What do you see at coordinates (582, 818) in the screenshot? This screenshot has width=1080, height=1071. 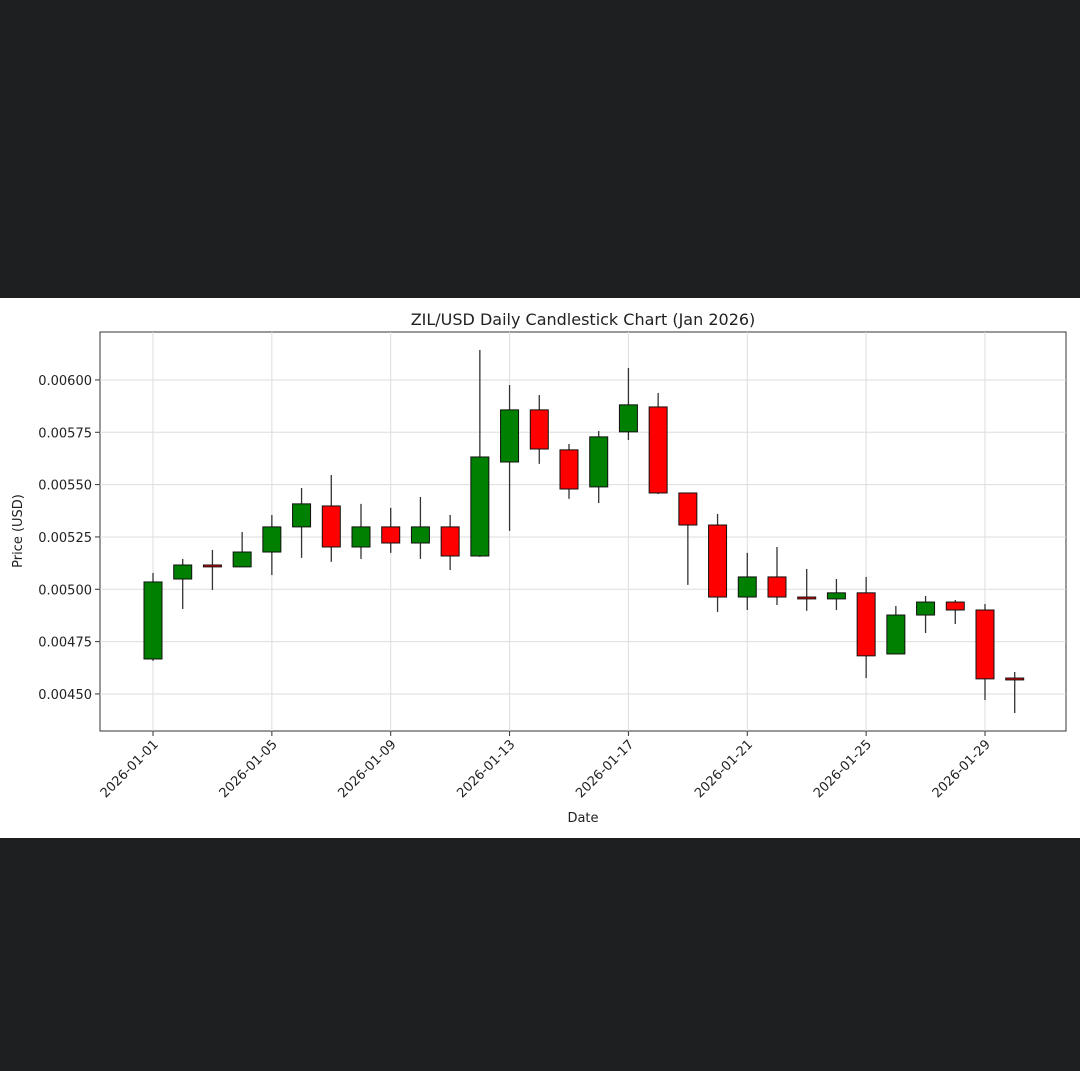 I see `x-axis-label: Date` at bounding box center [582, 818].